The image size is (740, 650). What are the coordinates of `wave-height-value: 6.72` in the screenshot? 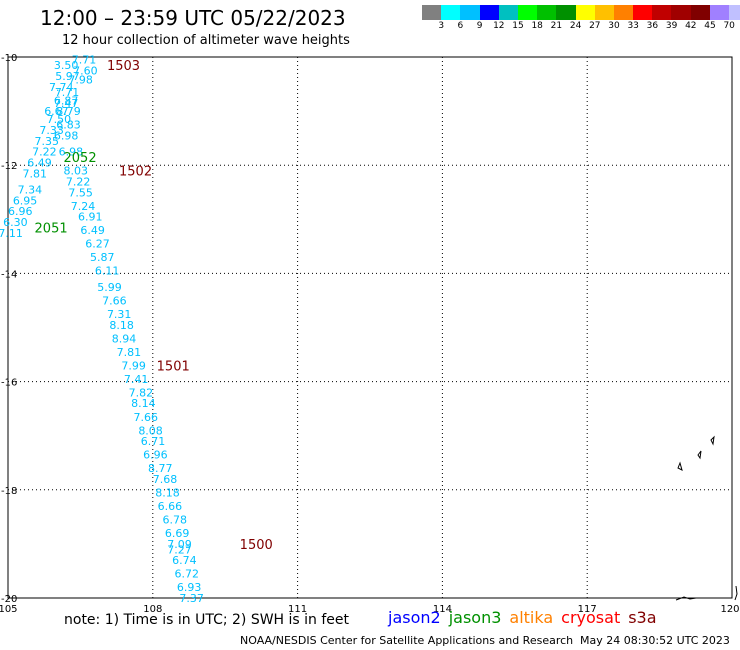 It's located at (187, 574).